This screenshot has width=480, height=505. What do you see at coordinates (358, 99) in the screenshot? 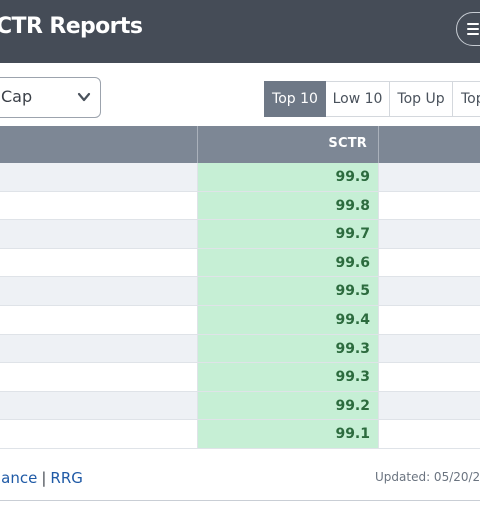
I see `tab-low-10: Low 10` at bounding box center [358, 99].